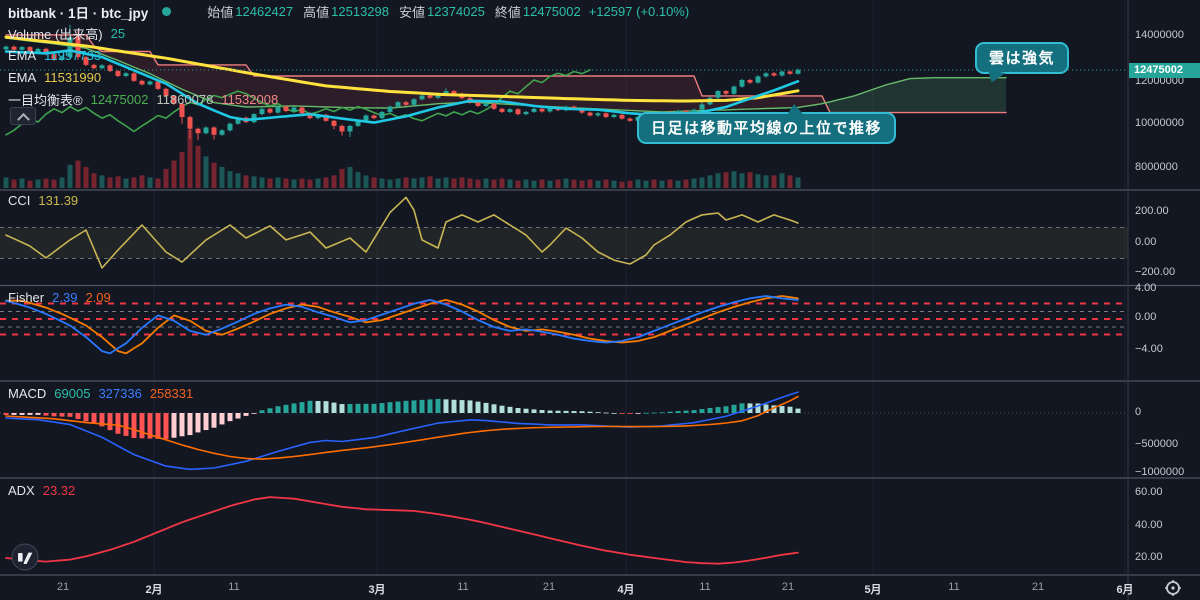 The image size is (1200, 600). I want to click on legend-collapse-button, so click(23, 116).